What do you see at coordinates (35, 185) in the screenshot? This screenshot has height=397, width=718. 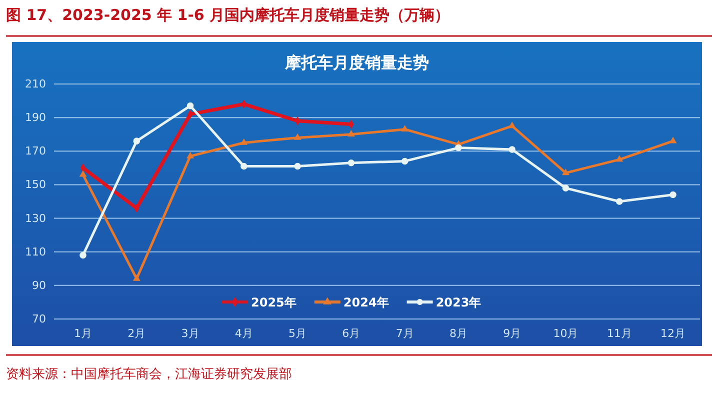 I see `y-tick-label: 150` at bounding box center [35, 185].